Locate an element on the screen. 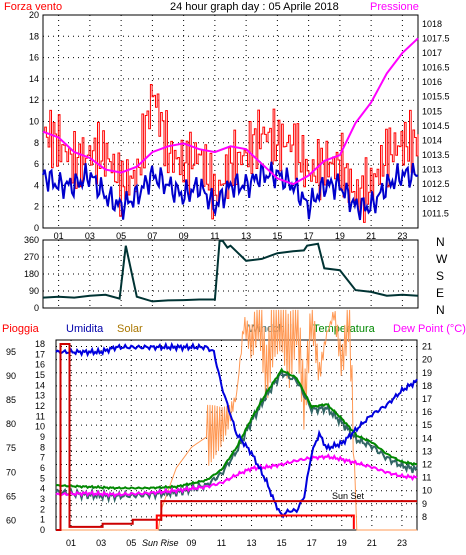 The image size is (466, 555). wind-tick-label: 16 is located at coordinates (34, 58).